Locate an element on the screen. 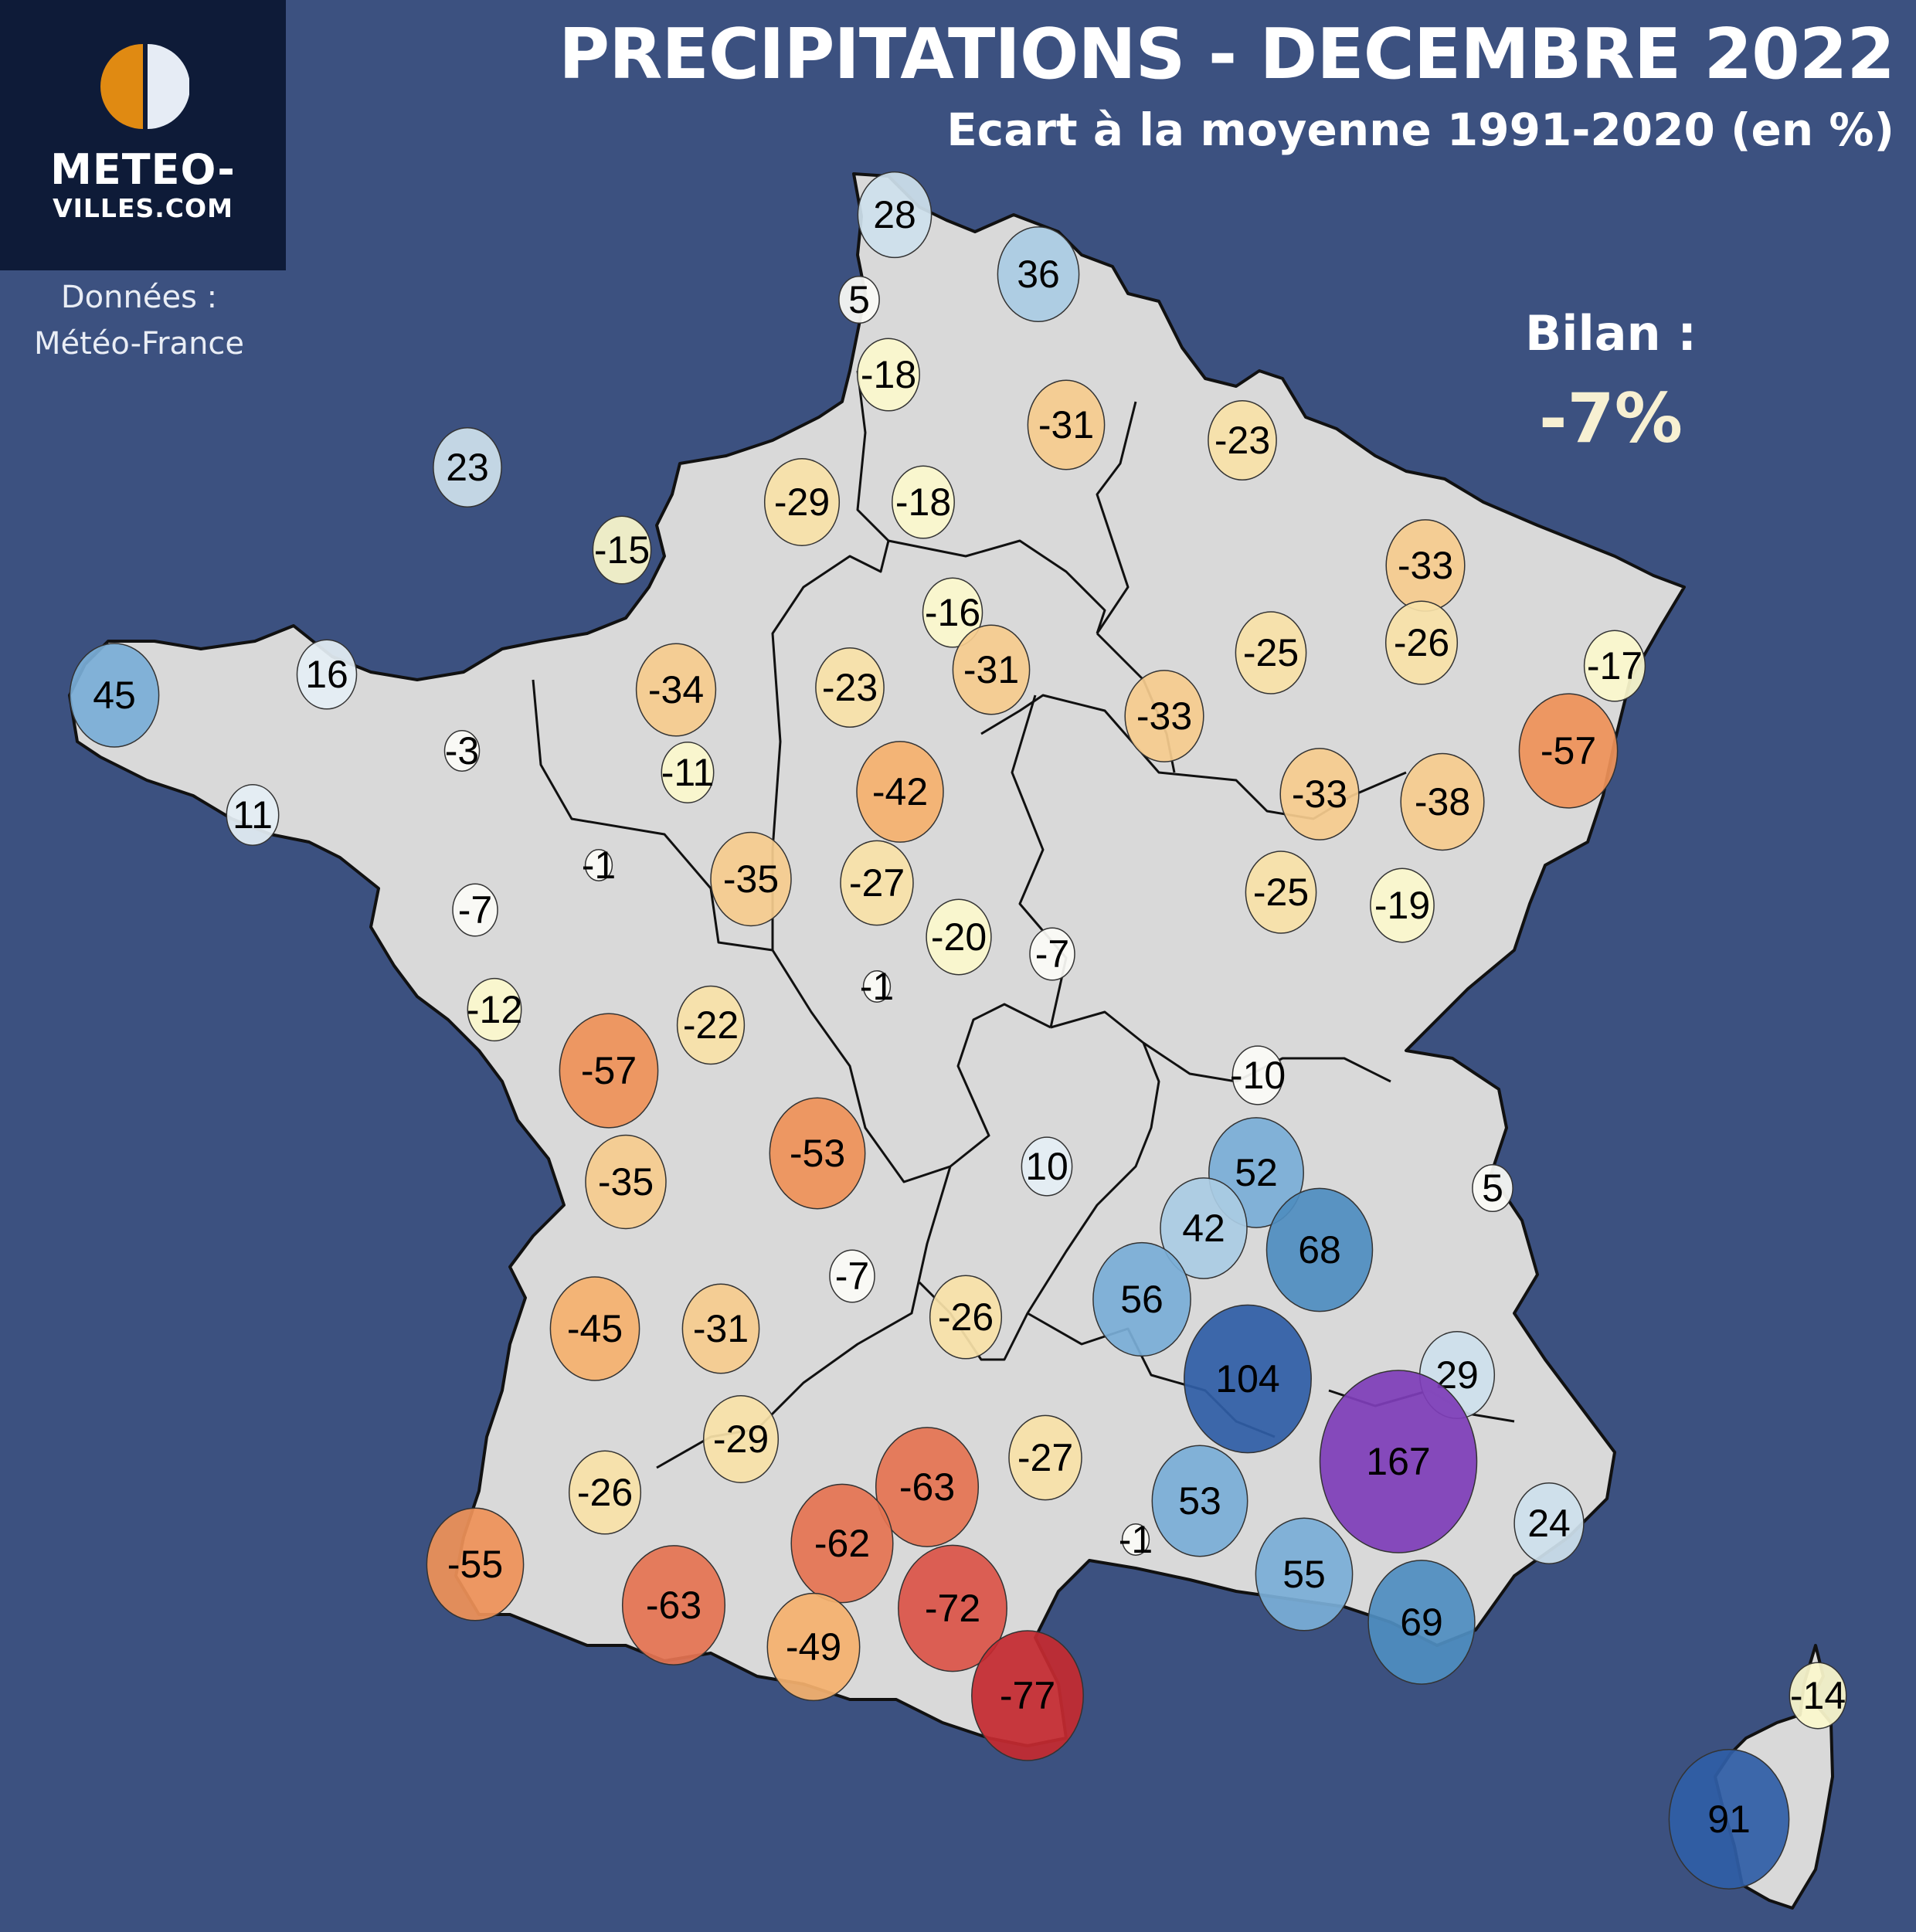 The height and width of the screenshot is (1932, 1916). station-value-label: -26 is located at coordinates (1421, 643).